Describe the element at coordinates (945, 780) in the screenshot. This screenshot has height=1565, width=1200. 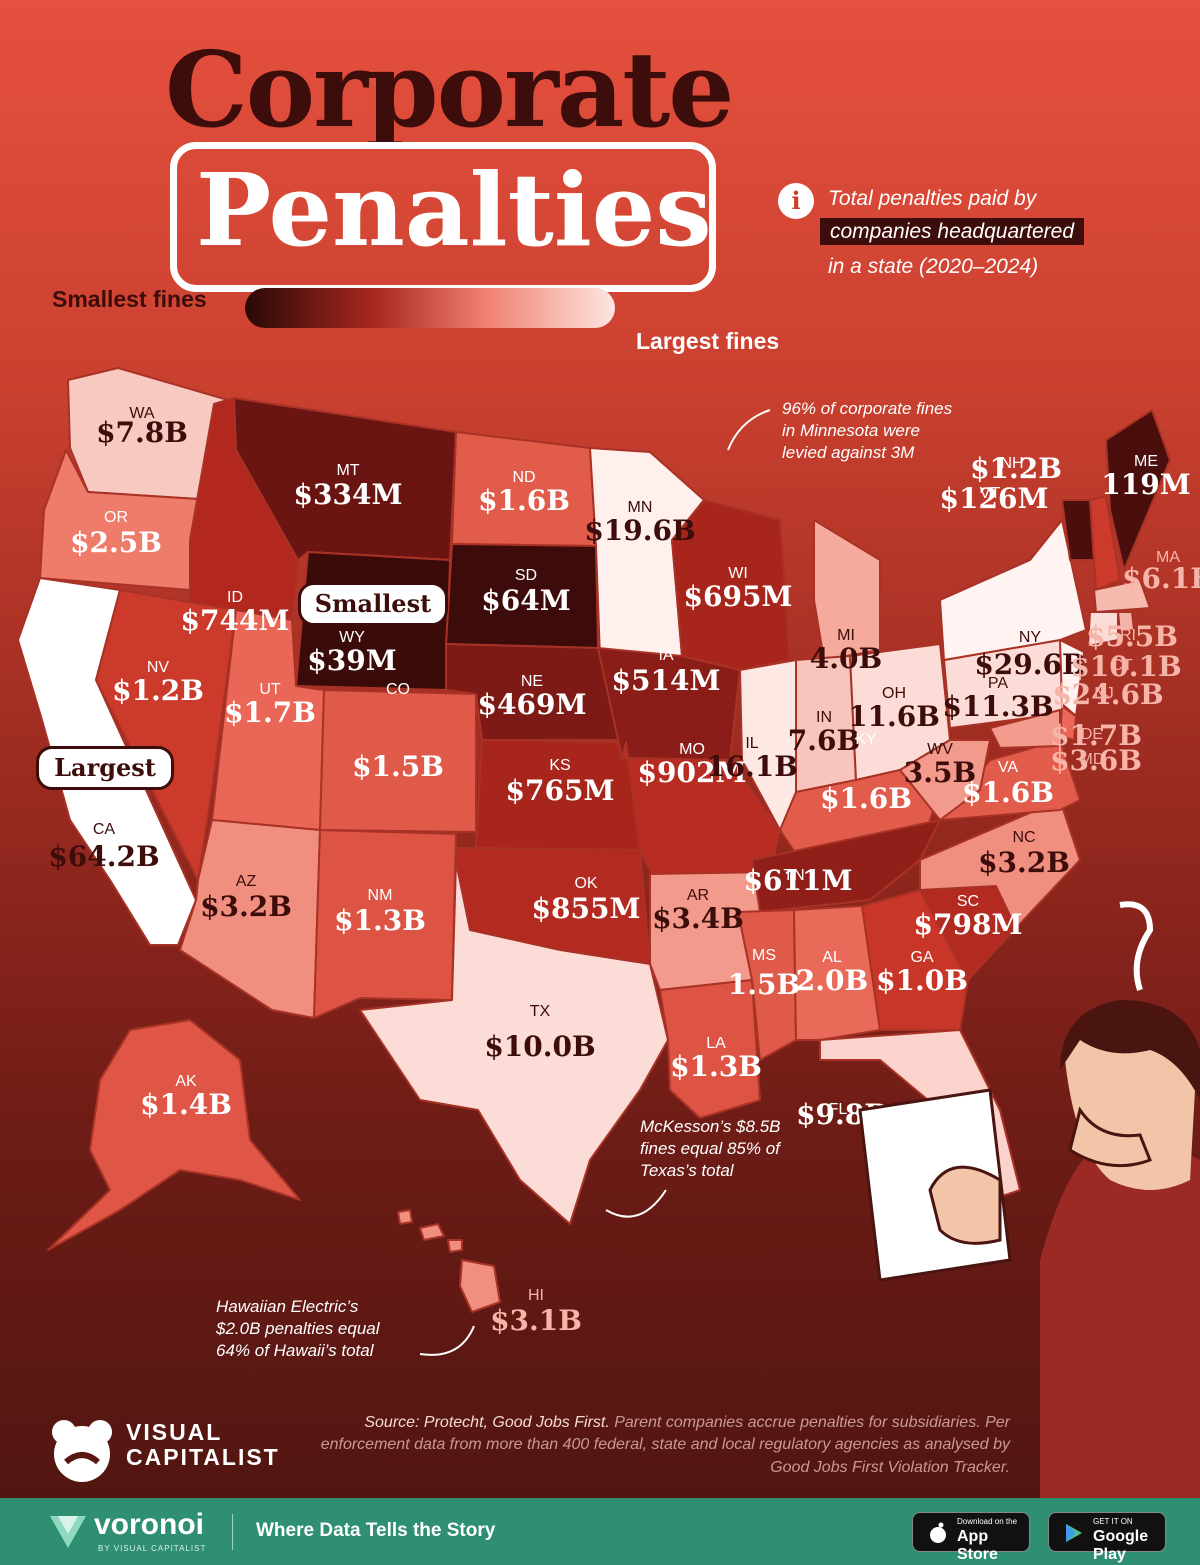
I see `state-WV` at that location.